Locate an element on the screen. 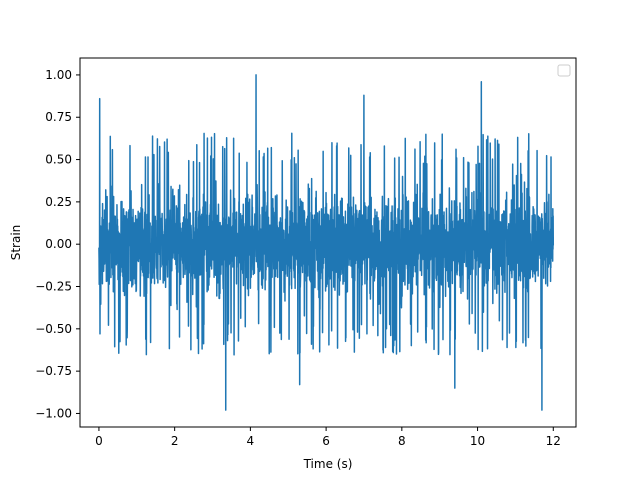 The height and width of the screenshot is (480, 640). y-axis-label: Strain is located at coordinates (16, 243).